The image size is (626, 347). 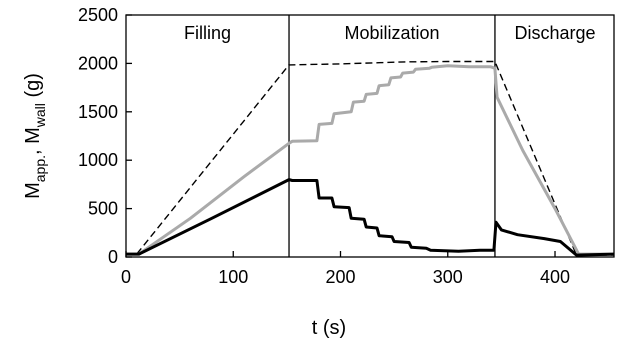 What do you see at coordinates (207, 33) in the screenshot?
I see `phase-label-filling: Filling` at bounding box center [207, 33].